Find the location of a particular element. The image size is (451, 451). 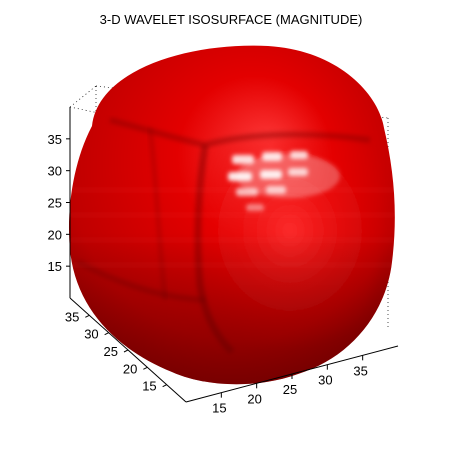

z-axis-ticks: 15 20 25 30 35 is located at coordinates (59, 203).